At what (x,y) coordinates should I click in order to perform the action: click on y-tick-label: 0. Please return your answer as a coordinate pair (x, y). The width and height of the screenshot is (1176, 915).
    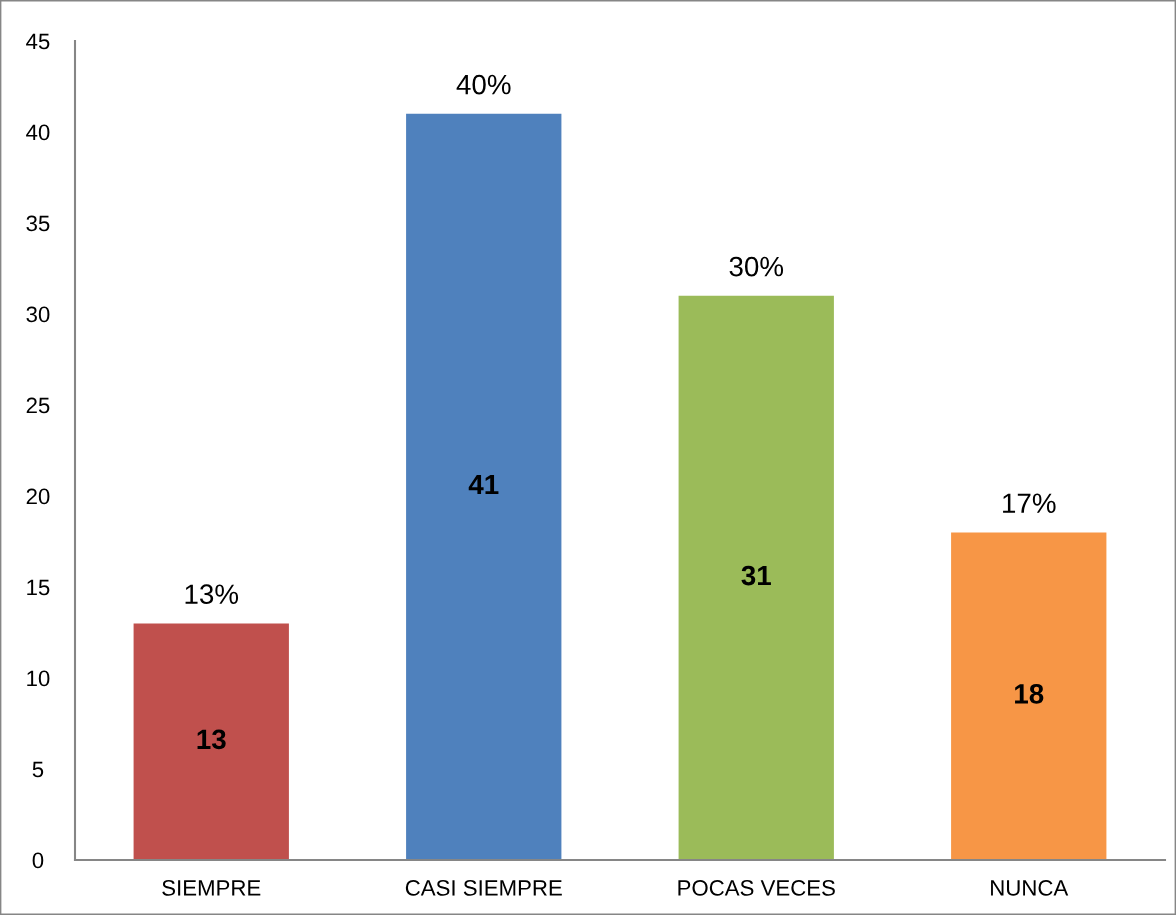
    Looking at the image, I should click on (38, 860).